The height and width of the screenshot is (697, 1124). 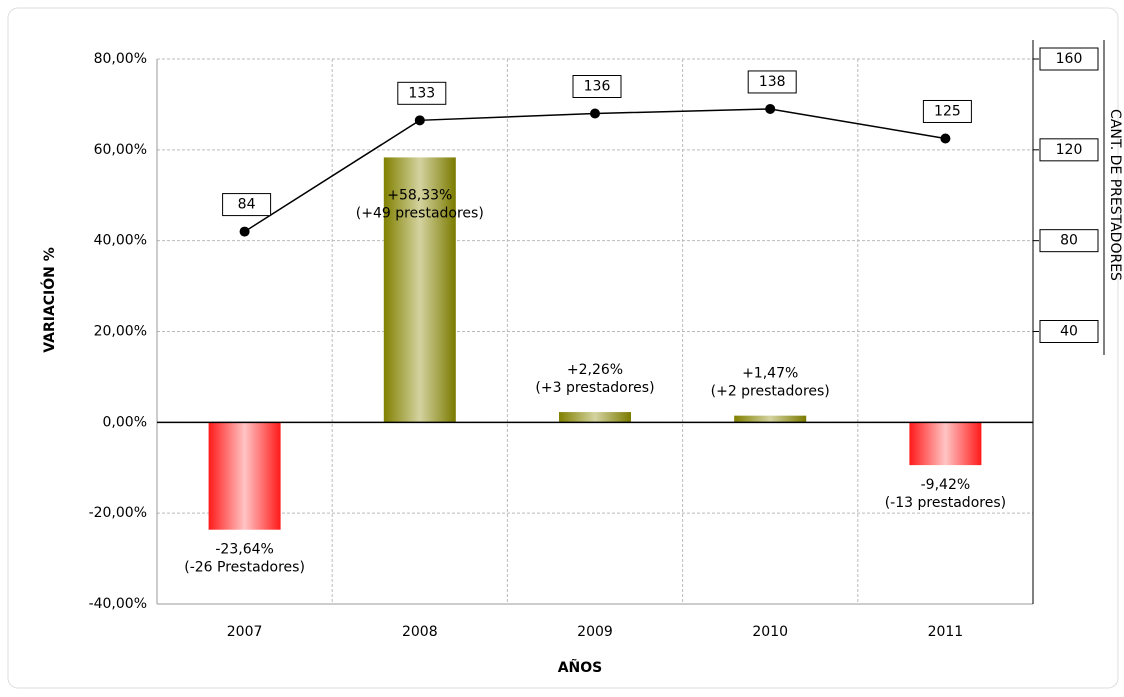 I want to click on y-tick-label: 80,00%, so click(x=120, y=59).